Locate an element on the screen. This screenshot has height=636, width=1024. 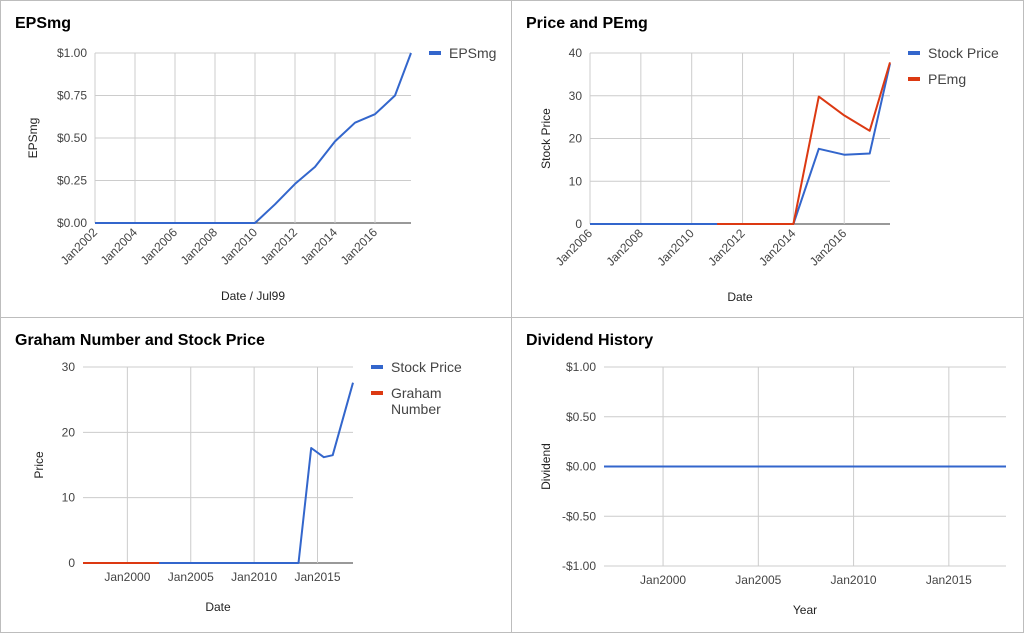
price-y-tick-label: 40 is located at coordinates (576, 53).